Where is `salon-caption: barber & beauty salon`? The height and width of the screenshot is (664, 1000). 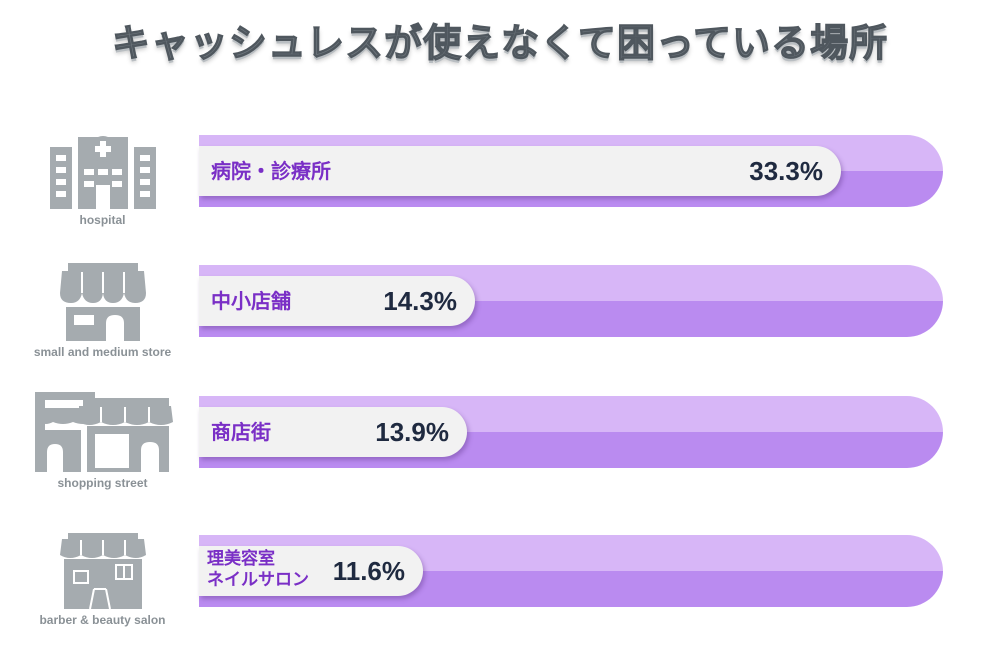
salon-caption: barber & beauty salon is located at coordinates (102, 620).